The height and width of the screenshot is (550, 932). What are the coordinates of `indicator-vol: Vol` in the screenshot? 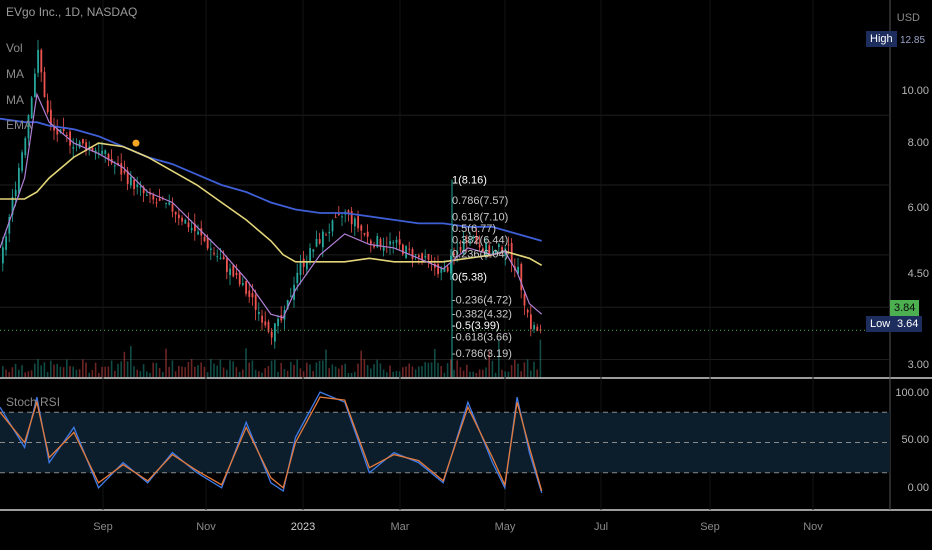 It's located at (14, 48).